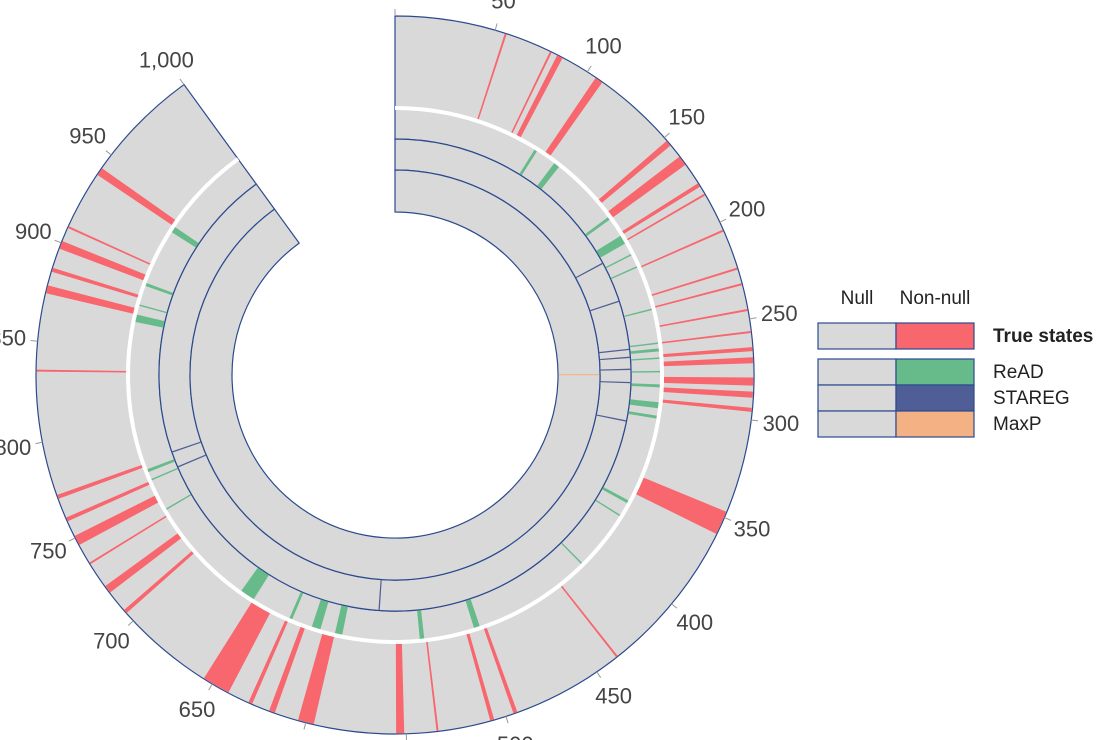  I want to click on tick-label: 300, so click(781, 423).